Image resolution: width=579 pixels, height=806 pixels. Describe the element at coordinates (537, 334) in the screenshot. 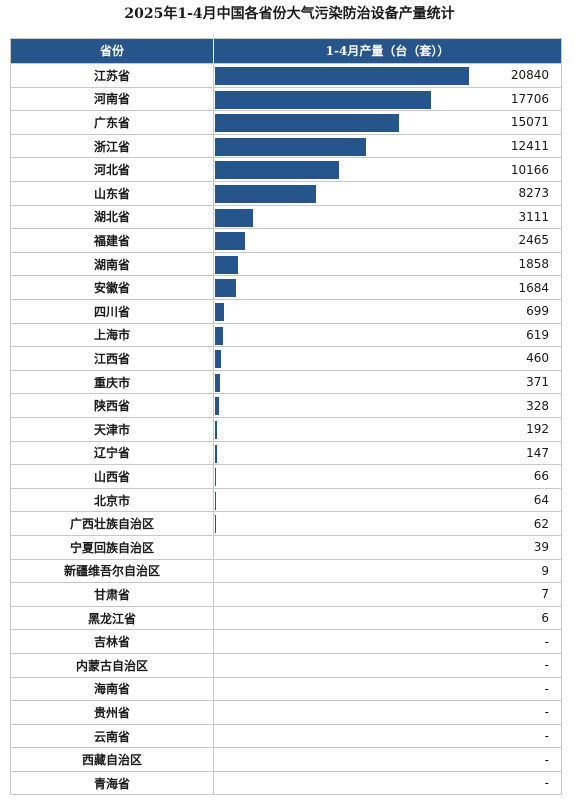

I see `value-label: 619` at that location.